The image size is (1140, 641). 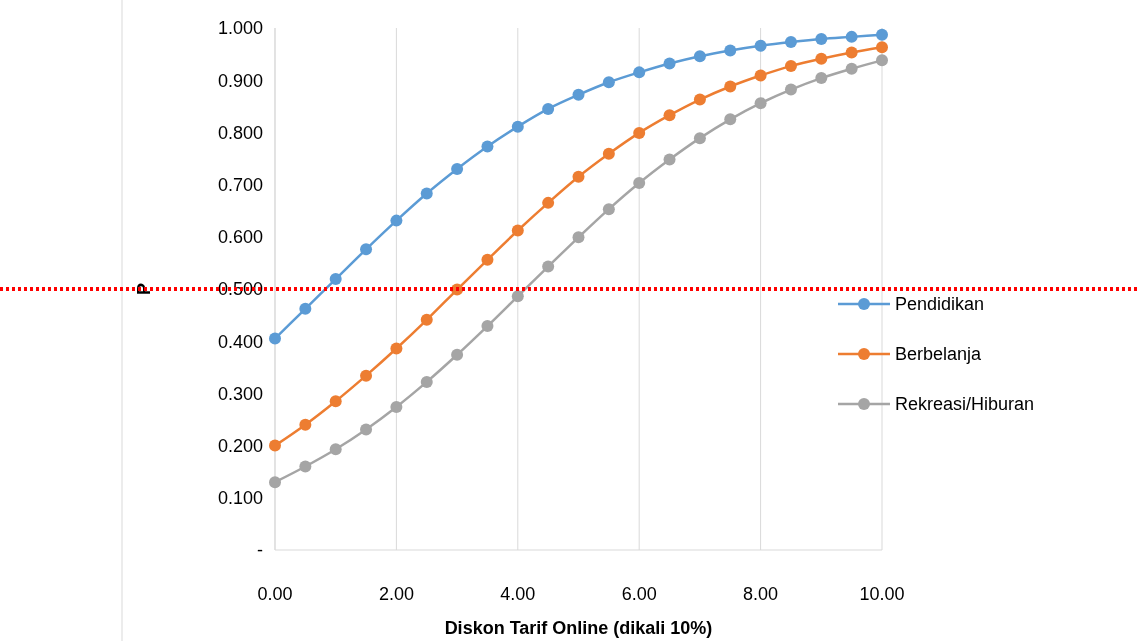 I want to click on x-axis-title: Diskon Tarif Online (dikali 10%), so click(x=578, y=628).